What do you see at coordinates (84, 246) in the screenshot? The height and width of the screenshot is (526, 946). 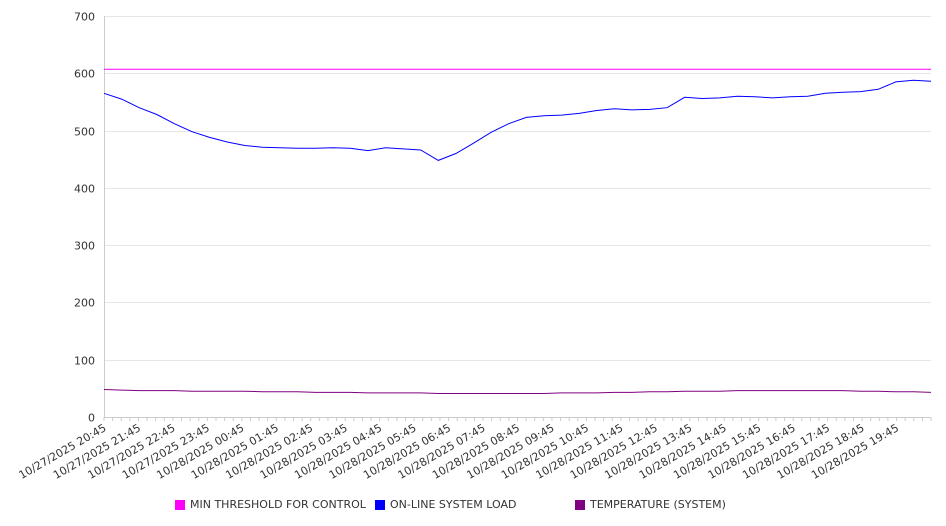 I see `y-tick-label: 300` at bounding box center [84, 246].